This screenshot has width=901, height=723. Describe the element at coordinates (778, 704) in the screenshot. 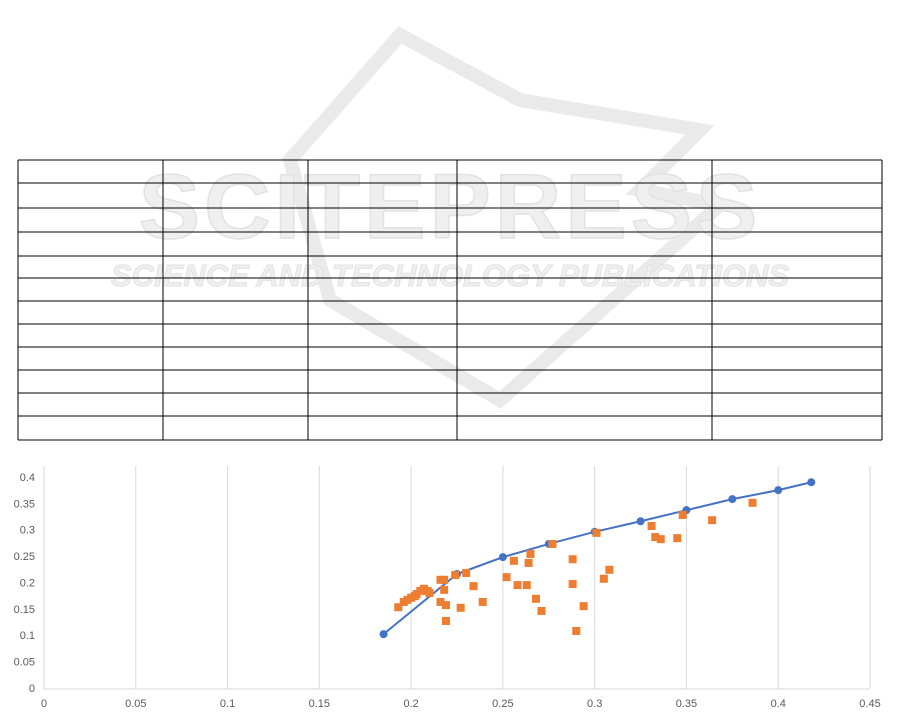

I see `x-tick-label: 0.4` at that location.